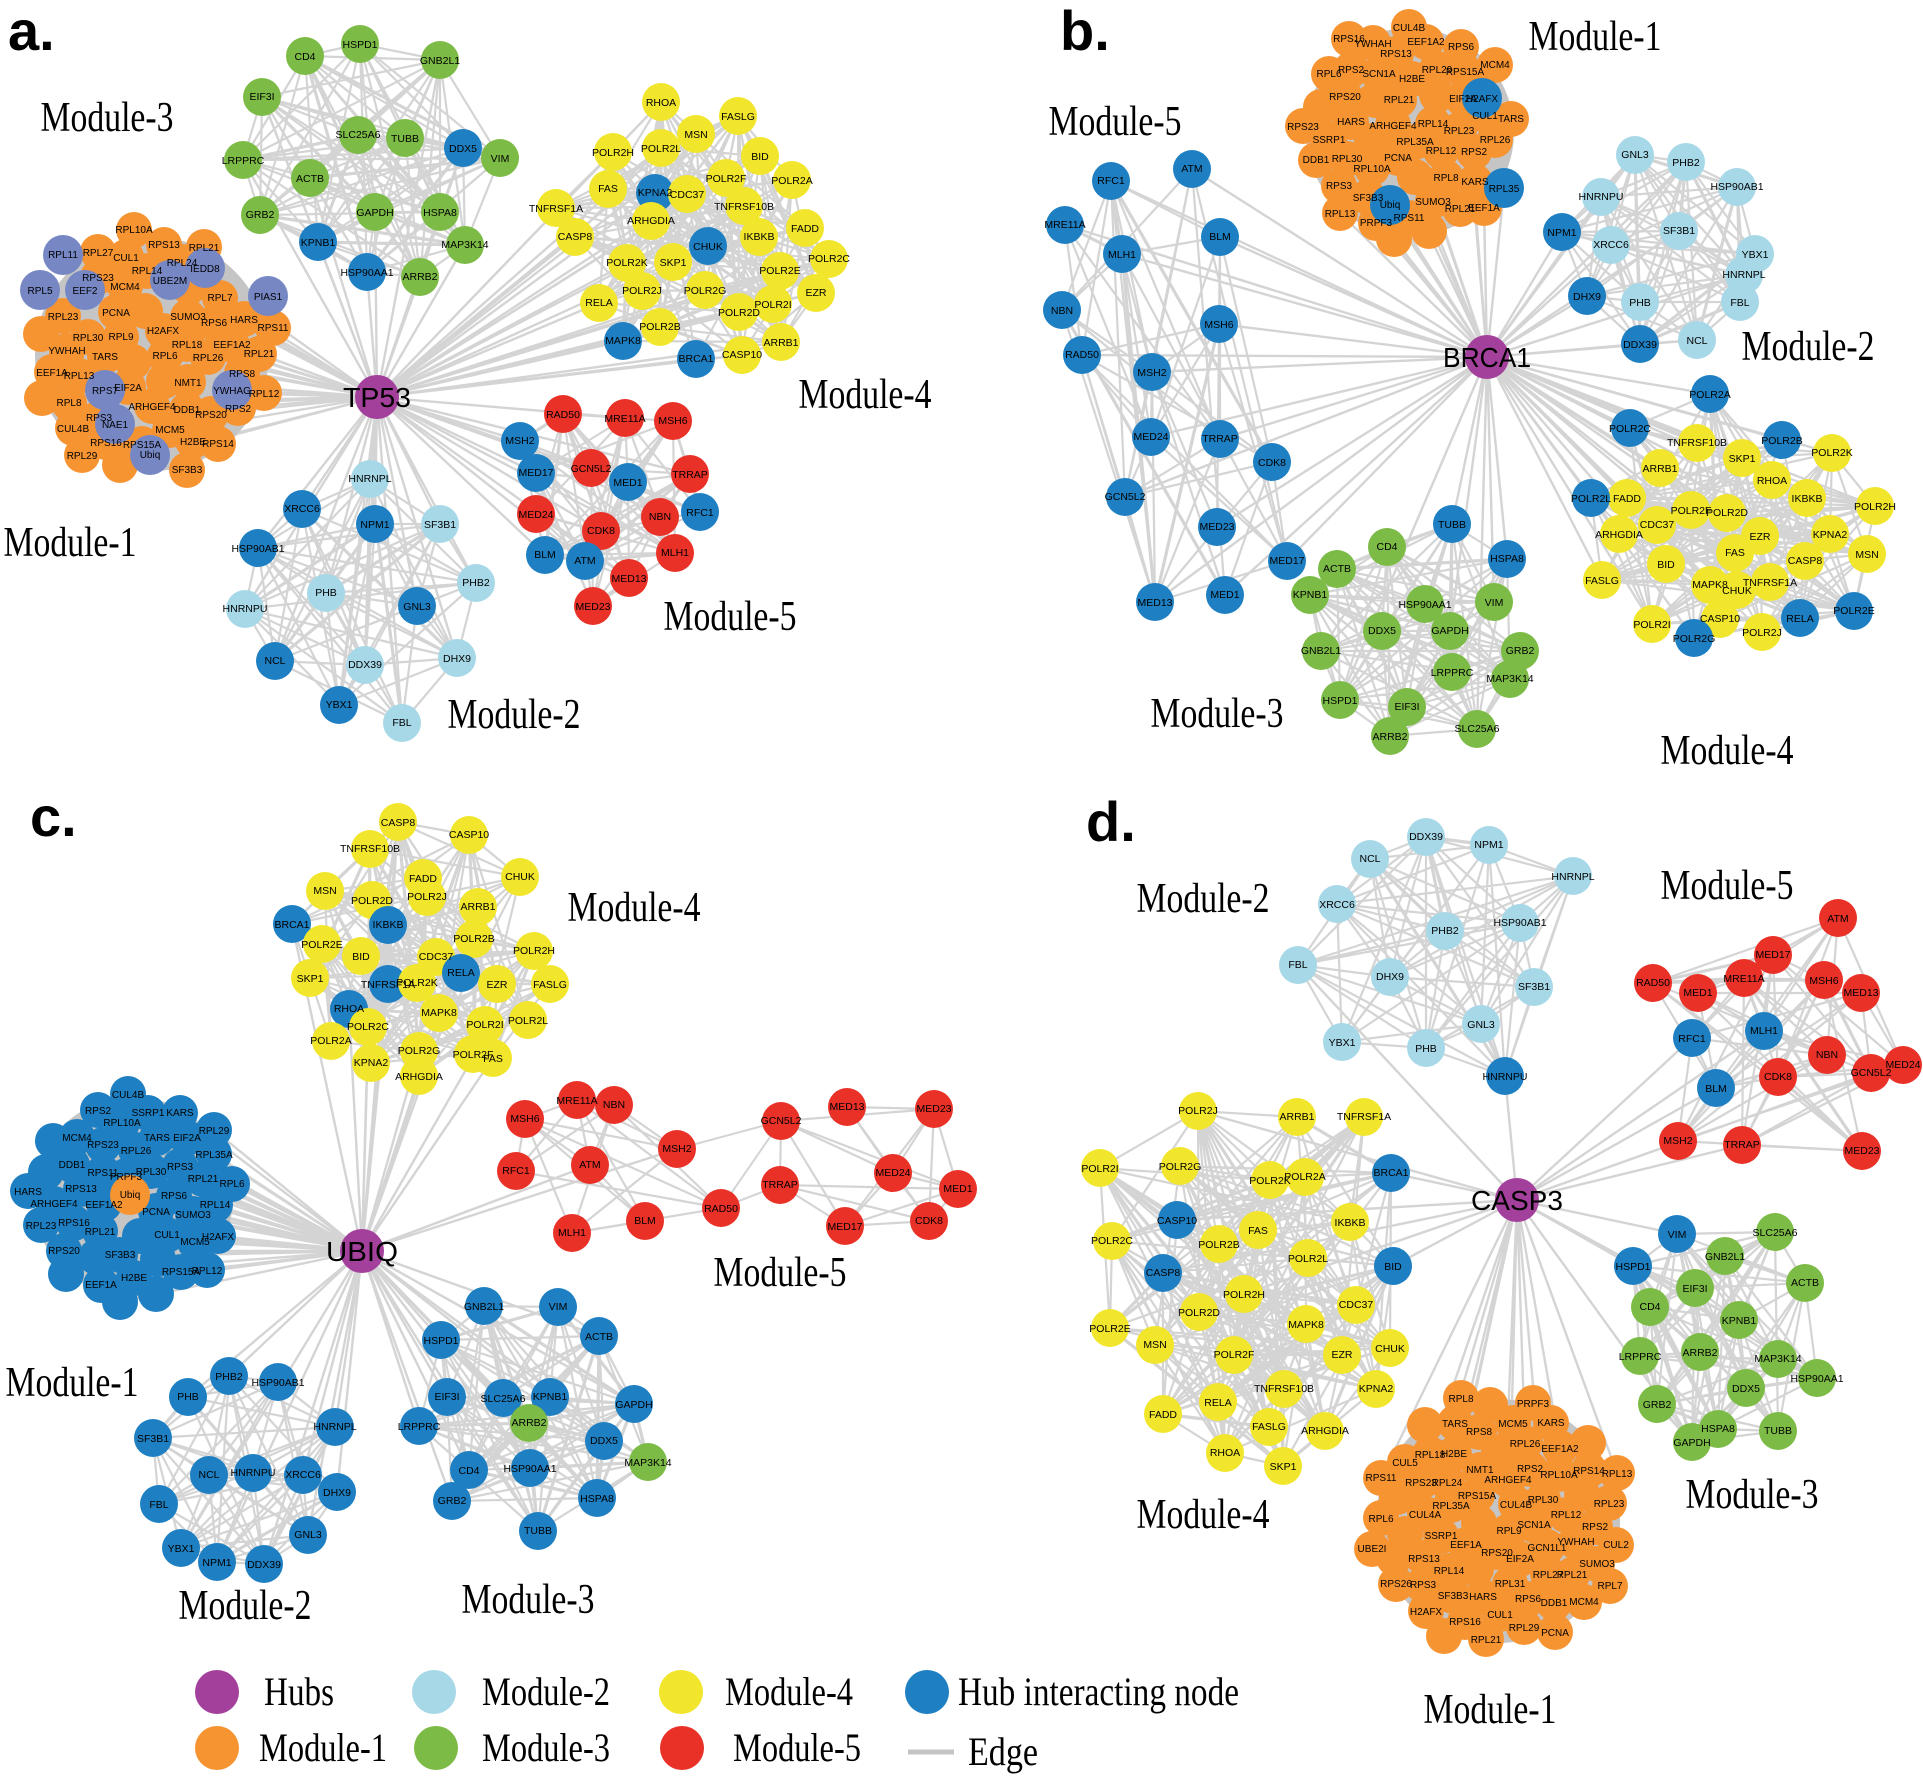 This screenshot has width=1923, height=1780. I want to click on svg-text: PRPF3, so click(1533, 1404).